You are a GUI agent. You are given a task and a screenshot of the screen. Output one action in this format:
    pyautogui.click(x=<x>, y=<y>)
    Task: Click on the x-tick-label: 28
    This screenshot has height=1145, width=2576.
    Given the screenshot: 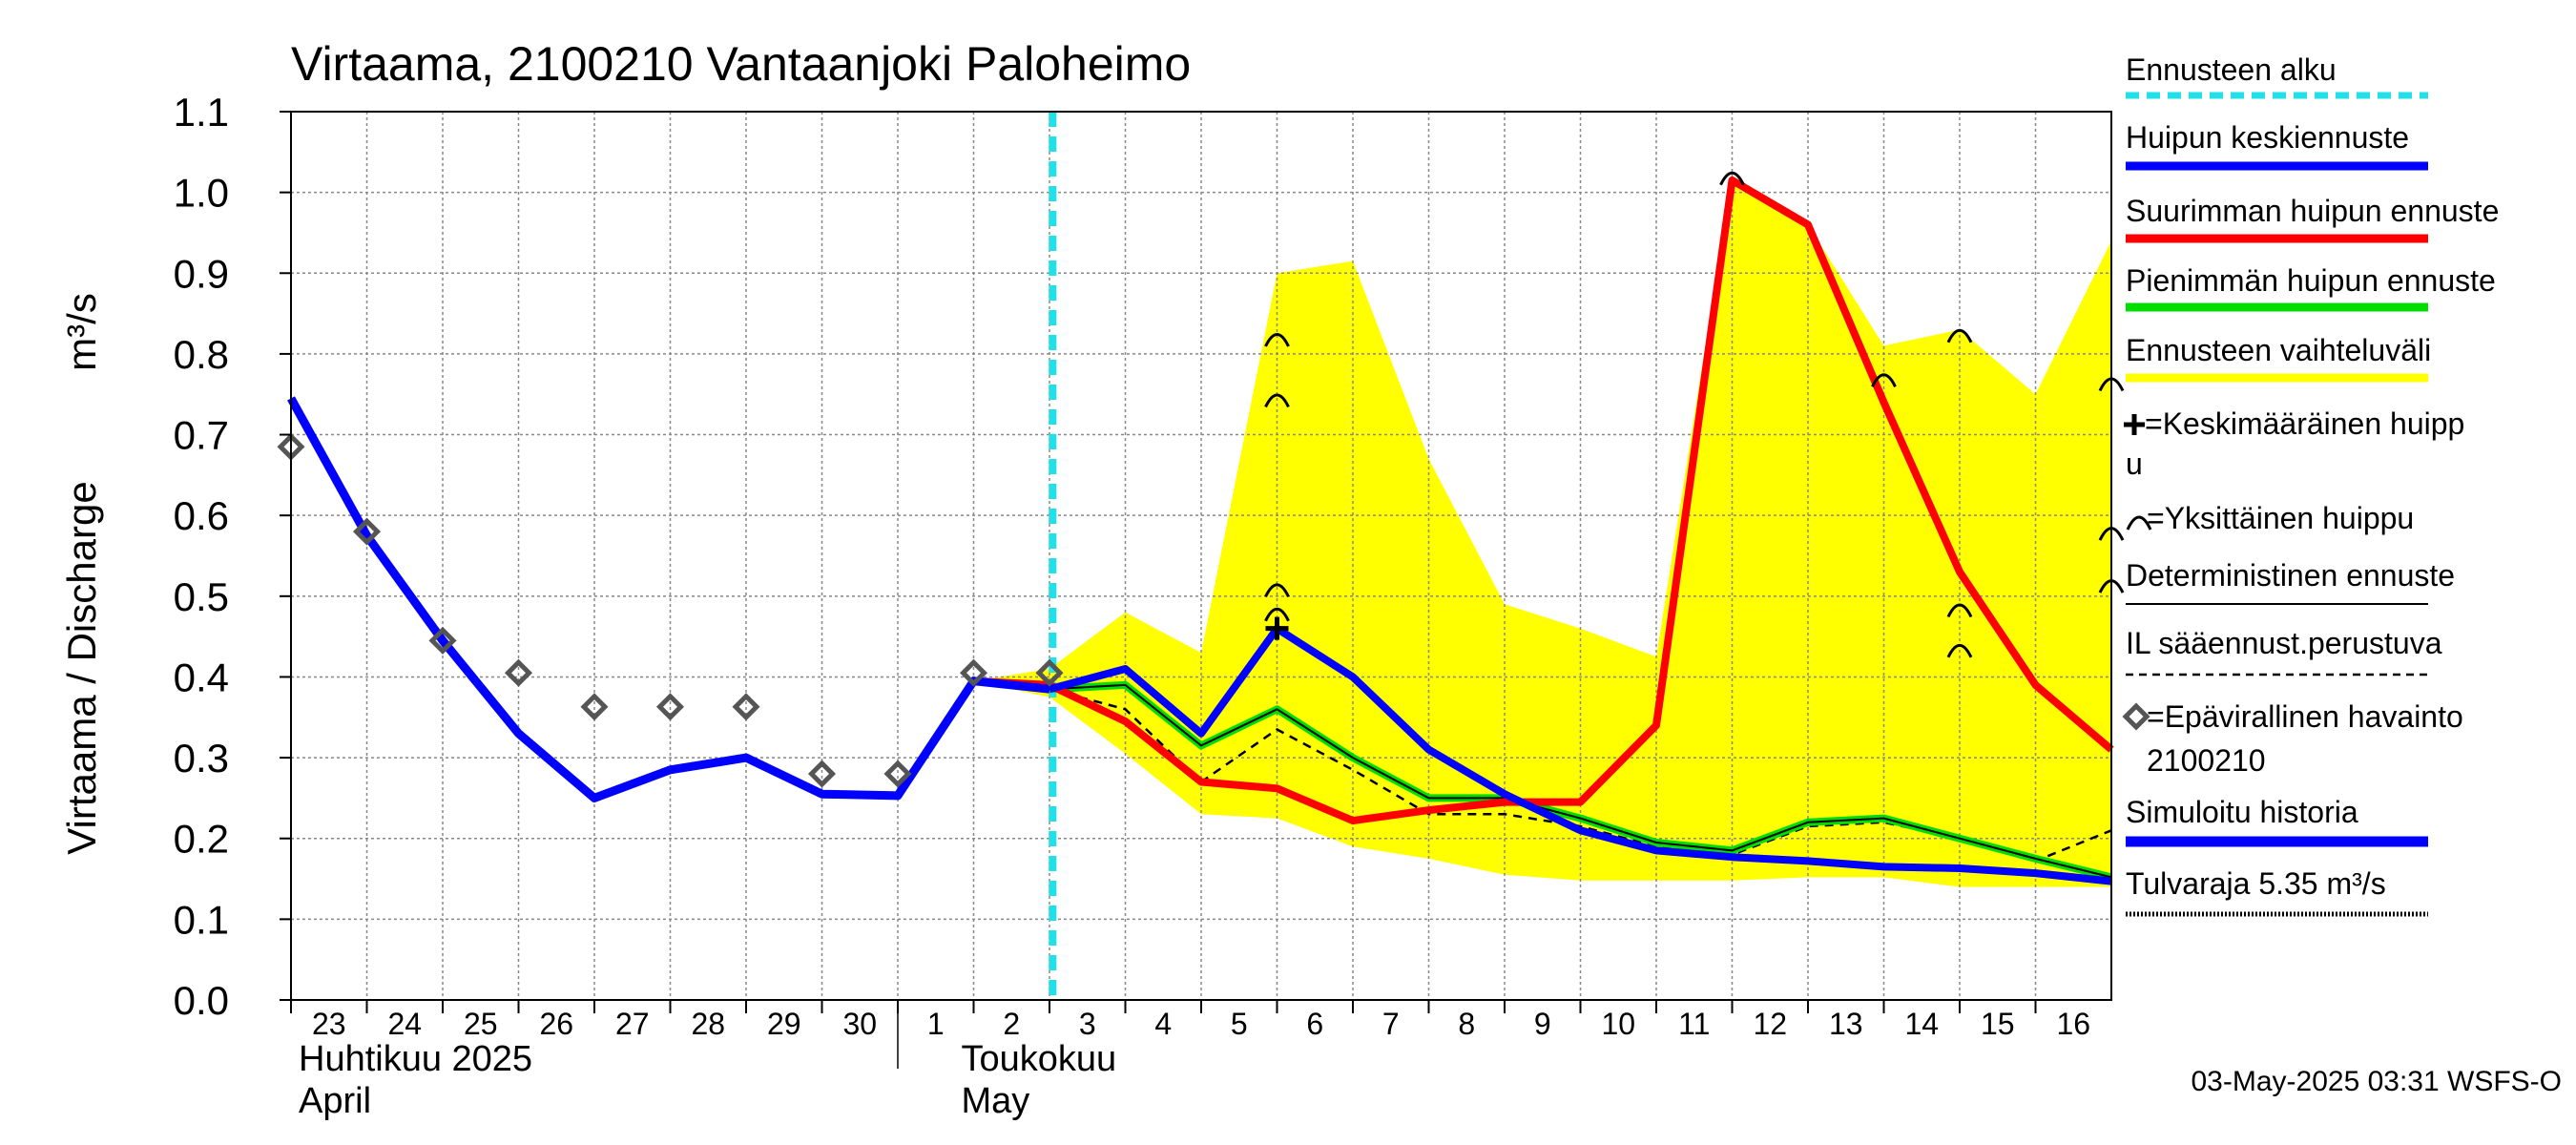 What is the action you would take?
    pyautogui.click(x=708, y=1024)
    